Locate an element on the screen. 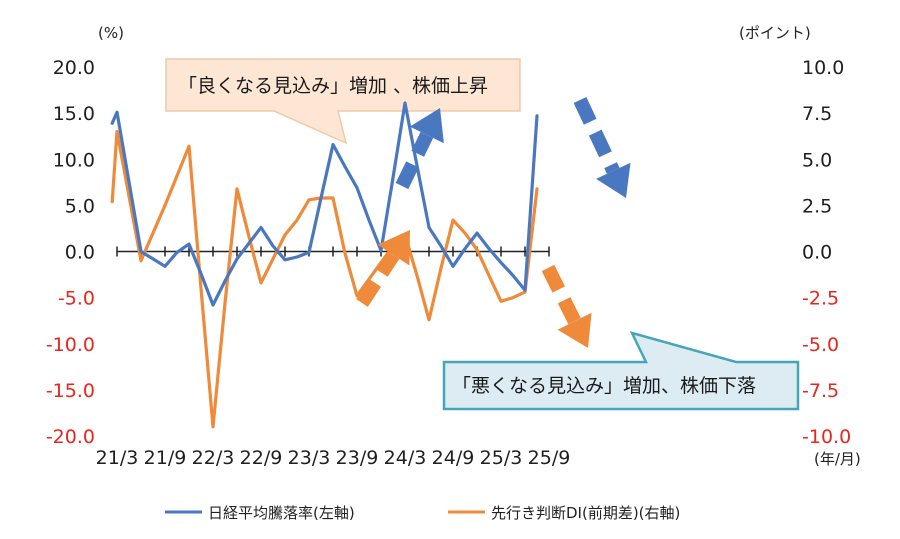 This screenshot has width=900, height=539. x-tick-label: 25/9 is located at coordinates (549, 458).